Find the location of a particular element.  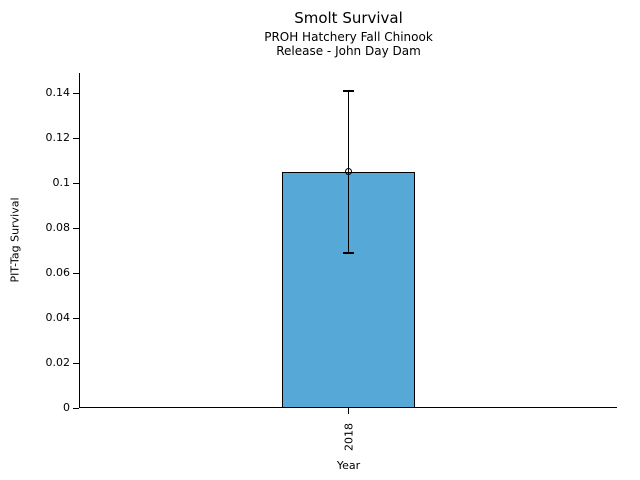

chart-subtitle-2: Release - John Day Dam is located at coordinates (348, 51).